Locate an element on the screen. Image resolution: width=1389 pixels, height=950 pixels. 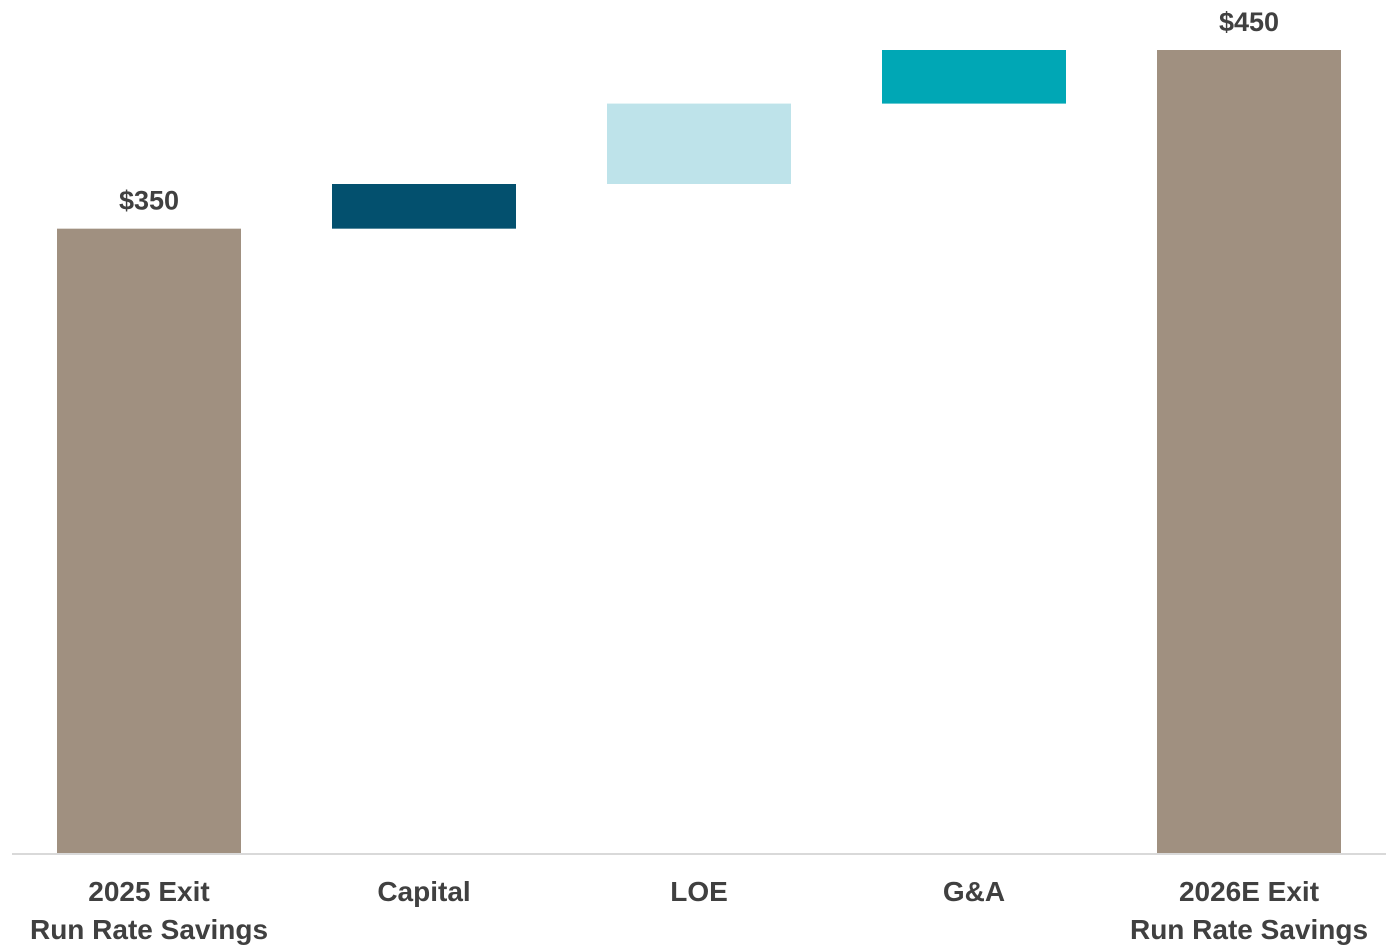
x-tick-label-2: LOE is located at coordinates (699, 891).